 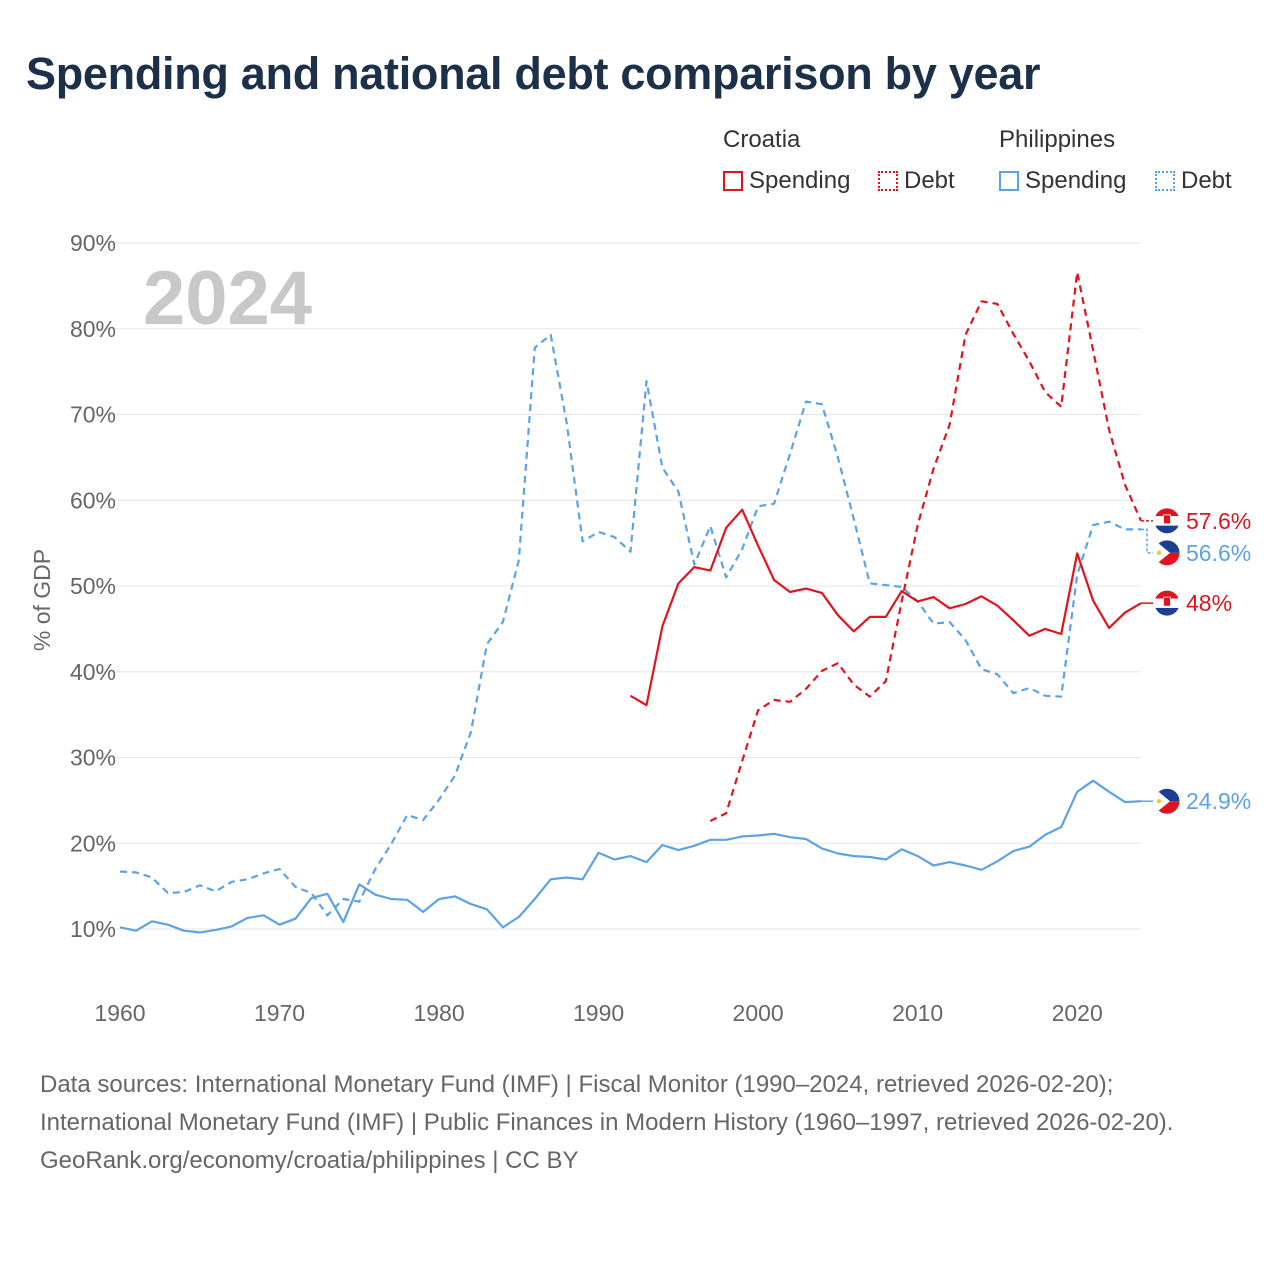 I want to click on y-tick-label: 30%, so click(x=93, y=758).